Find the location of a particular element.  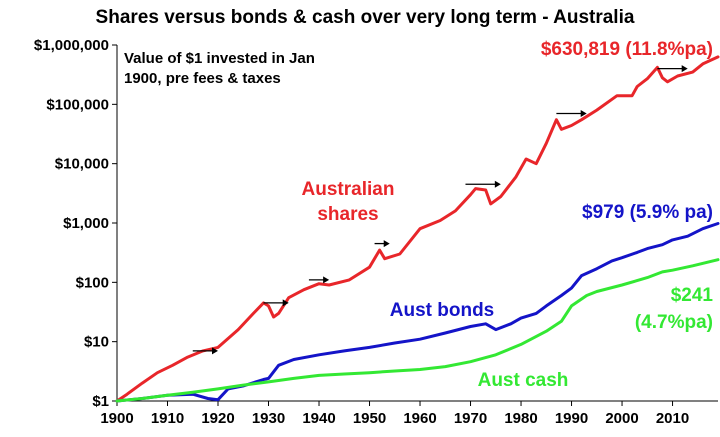

cash-label: Aust cash is located at coordinates (523, 380).